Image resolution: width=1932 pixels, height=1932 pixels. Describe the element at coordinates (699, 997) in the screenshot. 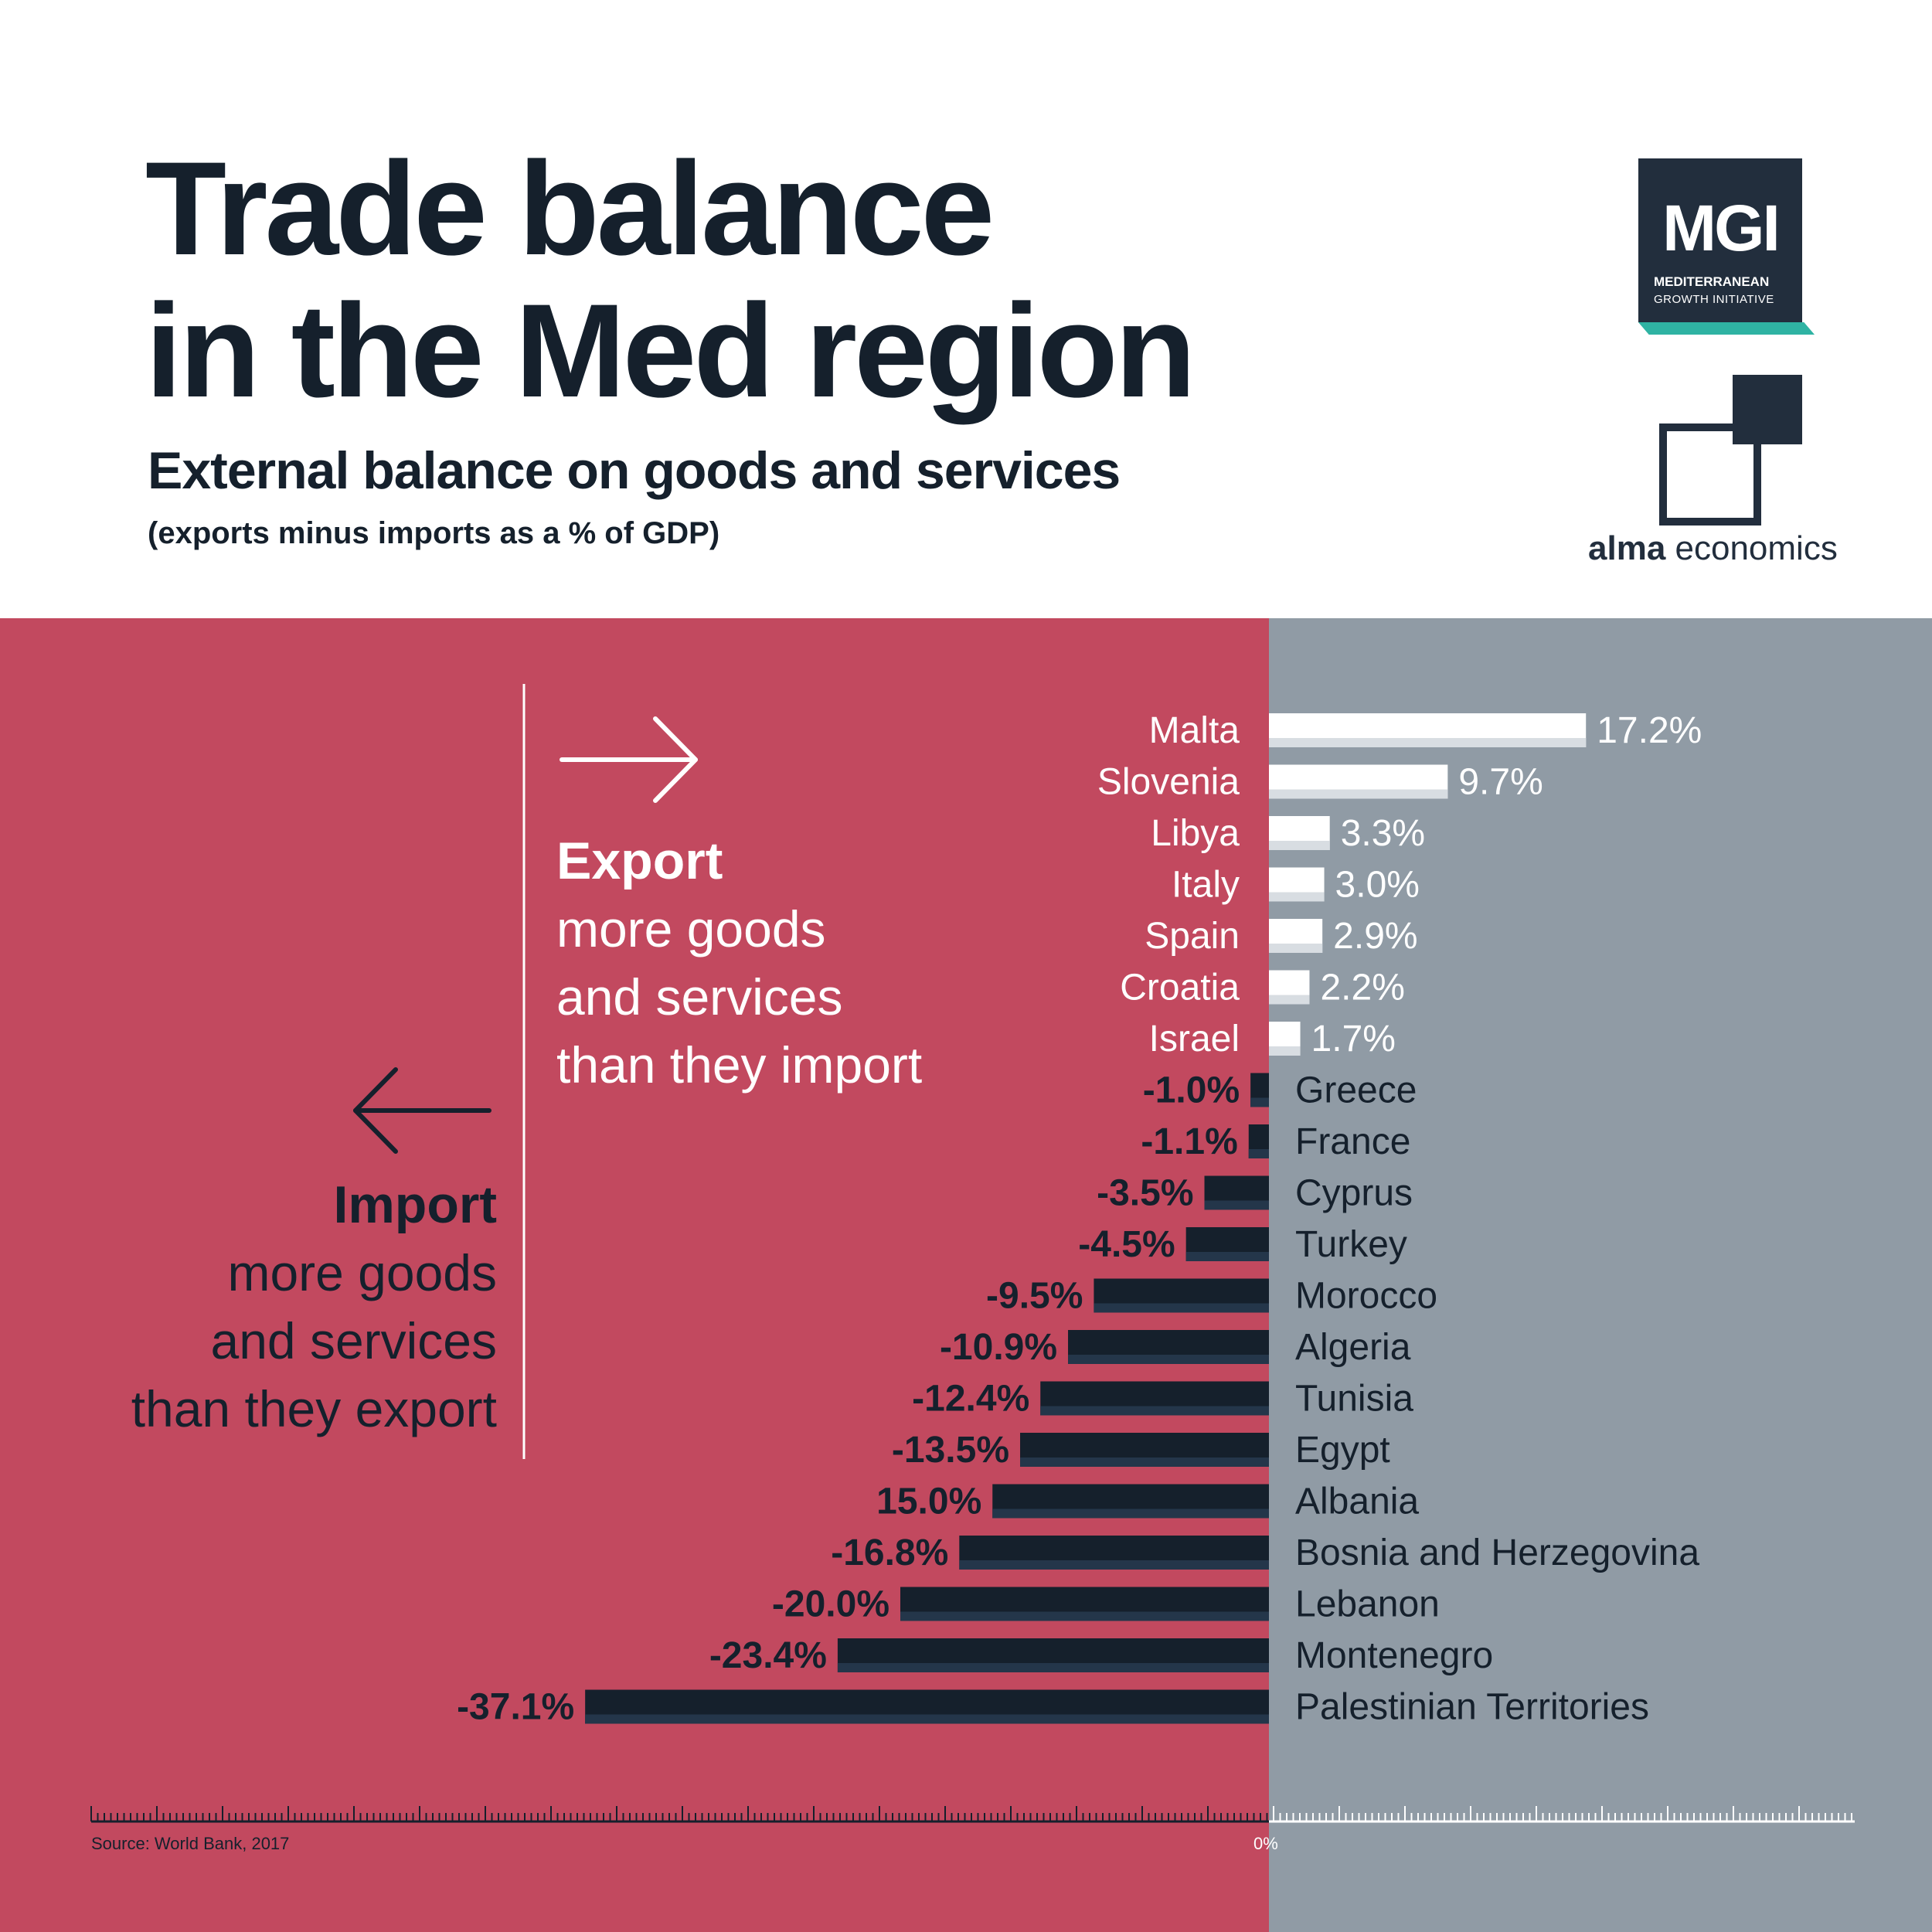

I see `export-line-2: and services` at that location.